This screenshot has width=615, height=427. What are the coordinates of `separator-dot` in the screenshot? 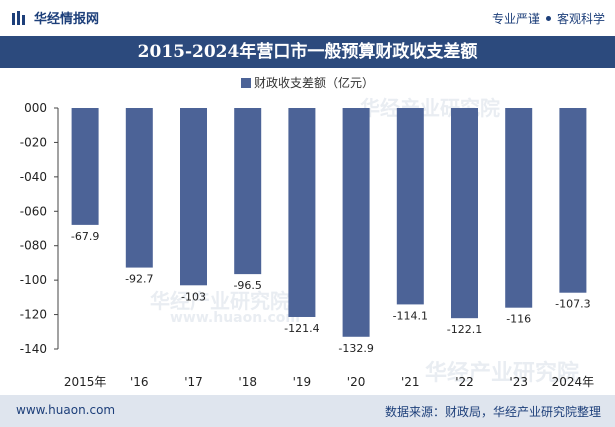 It's located at (548, 18).